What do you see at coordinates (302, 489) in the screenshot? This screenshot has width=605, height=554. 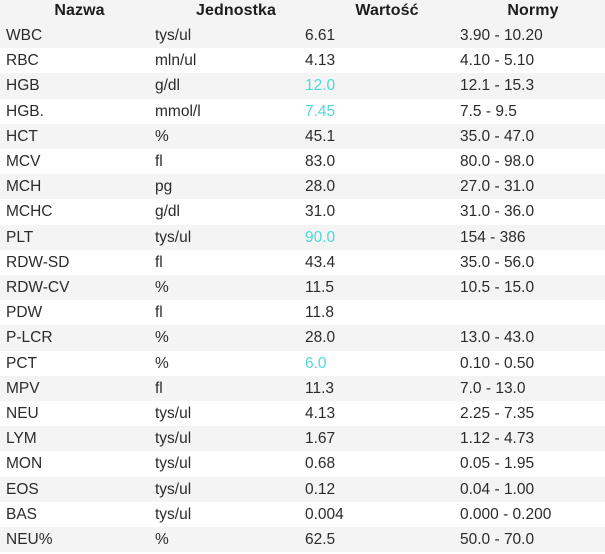 I see `table-row: EOS tys/ul 0.12 0.04 - 1.00` at bounding box center [302, 489].